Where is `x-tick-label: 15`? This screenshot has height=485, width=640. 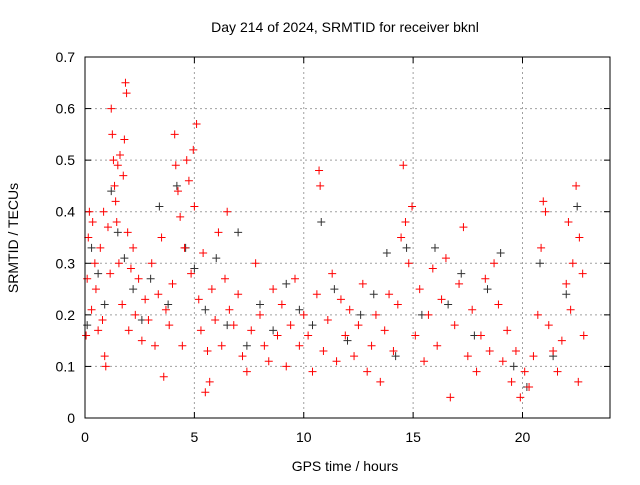
x-tick-label: 15 is located at coordinates (413, 437).